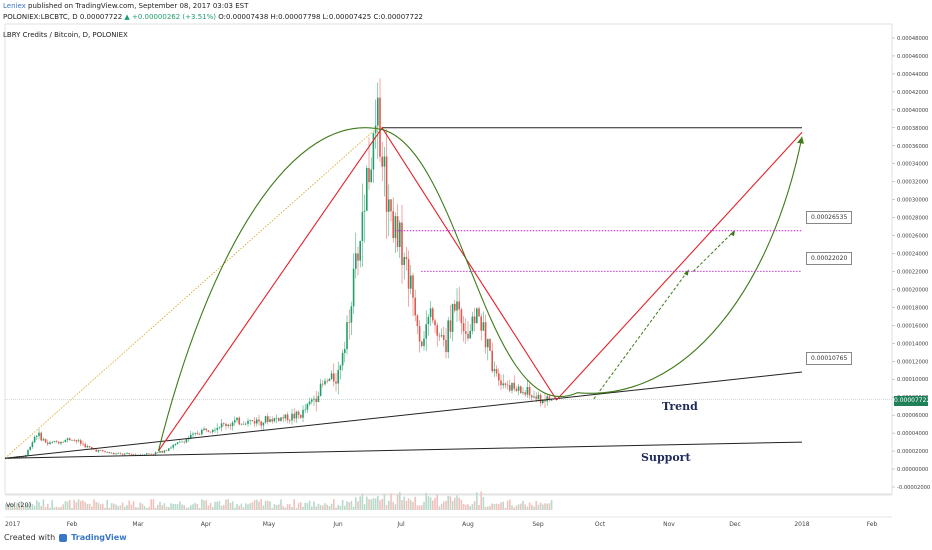 This screenshot has width=932, height=550. I want to click on x-tick-label-7: Aug, so click(468, 524).